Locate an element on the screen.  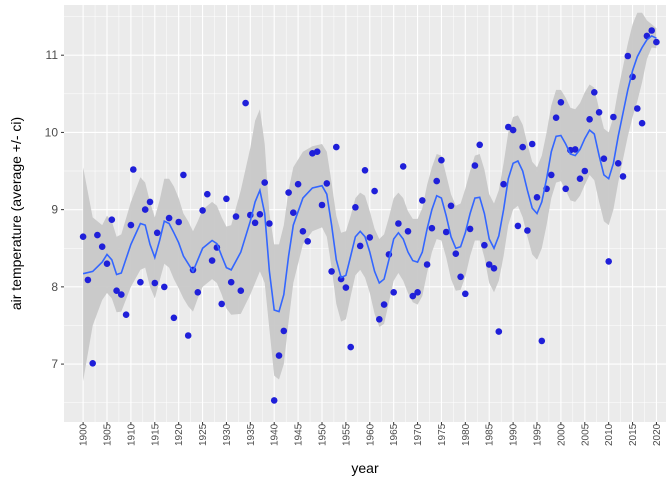
x-tick-label: 1900 is located at coordinates (84, 434).